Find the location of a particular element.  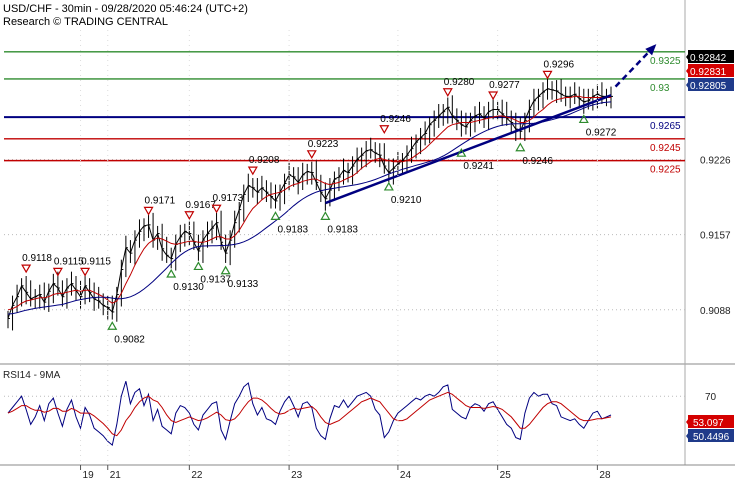

trend-line is located at coordinates (468, 149).